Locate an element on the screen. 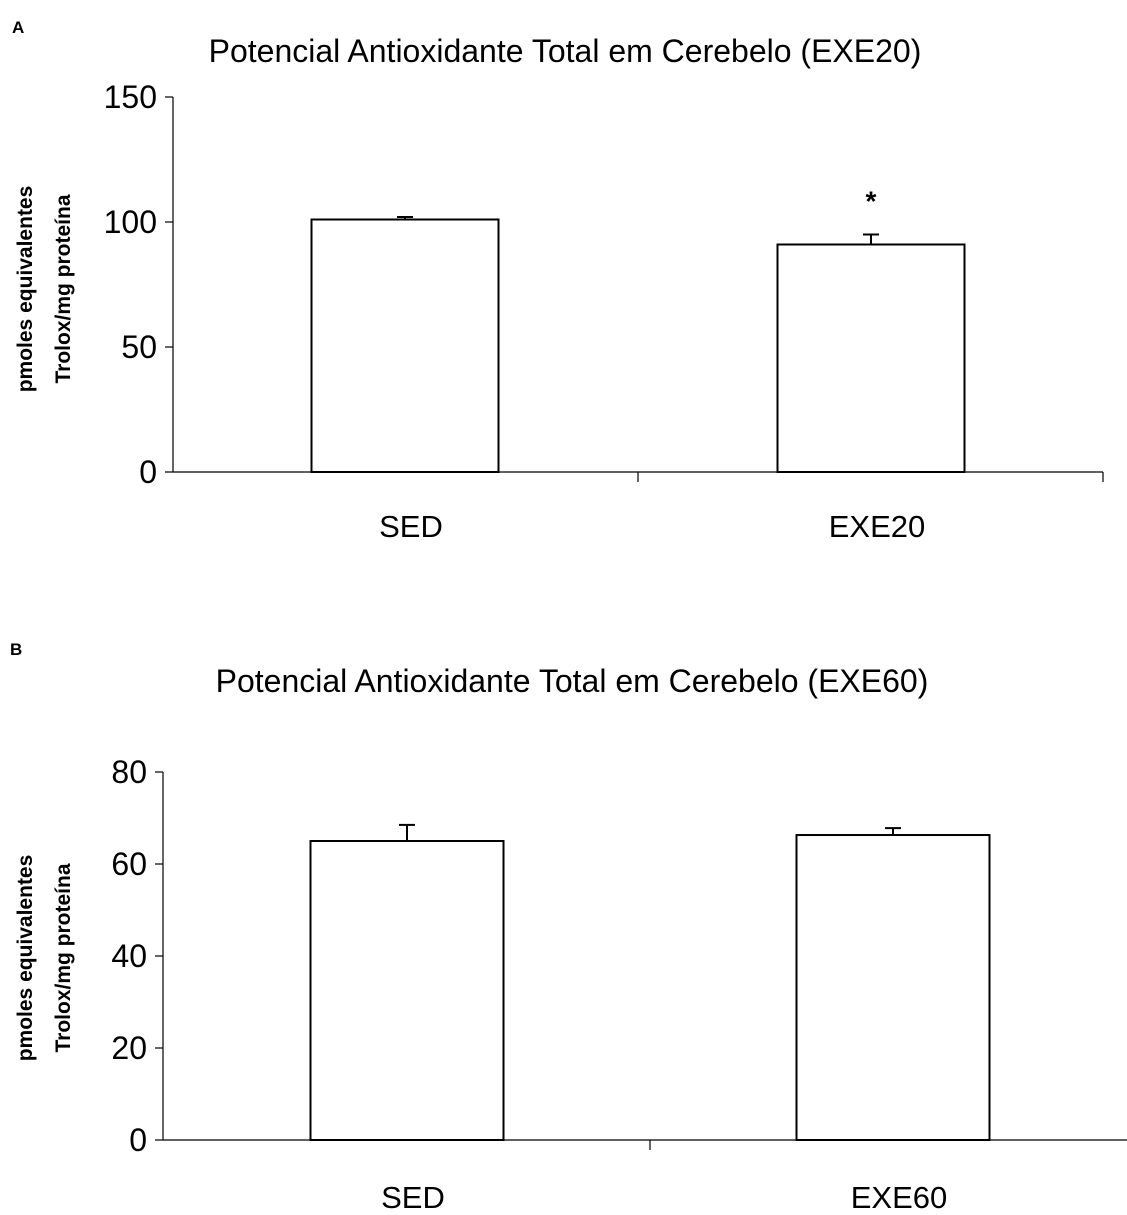 Image resolution: width=1127 pixels, height=1215 pixels. y-tick-label: 40 is located at coordinates (129, 956).